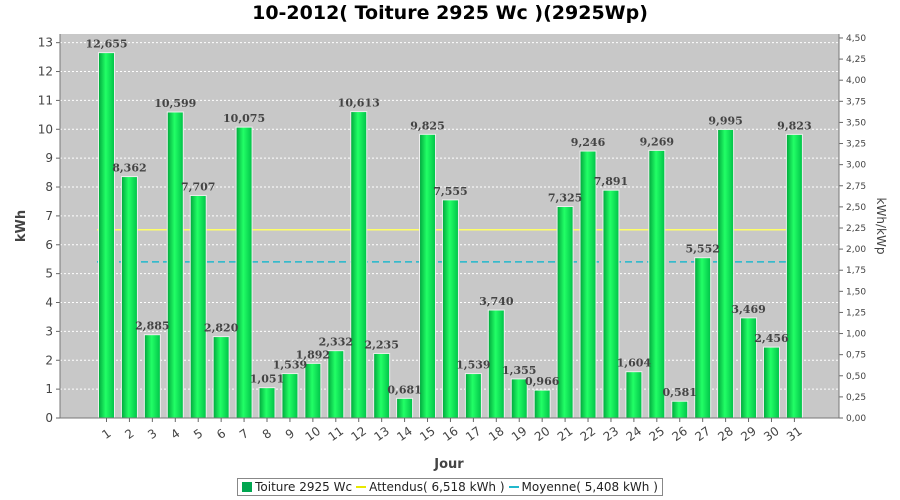 The height and width of the screenshot is (500, 900). Describe the element at coordinates (473, 365) in the screenshot. I see `data-label: 1,539` at that location.